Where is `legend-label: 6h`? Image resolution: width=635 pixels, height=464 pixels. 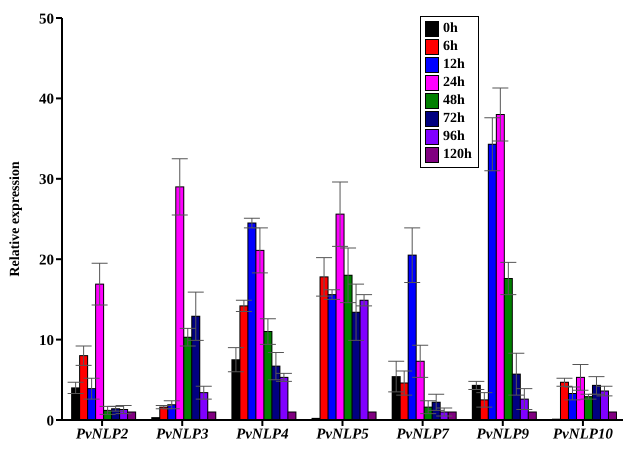 legend-label: 6h is located at coordinates (450, 47).